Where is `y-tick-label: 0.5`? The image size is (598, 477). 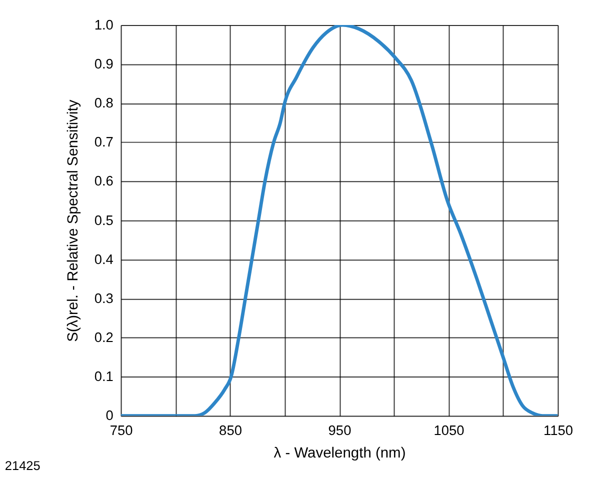
y-tick-label: 0.5 is located at coordinates (104, 220).